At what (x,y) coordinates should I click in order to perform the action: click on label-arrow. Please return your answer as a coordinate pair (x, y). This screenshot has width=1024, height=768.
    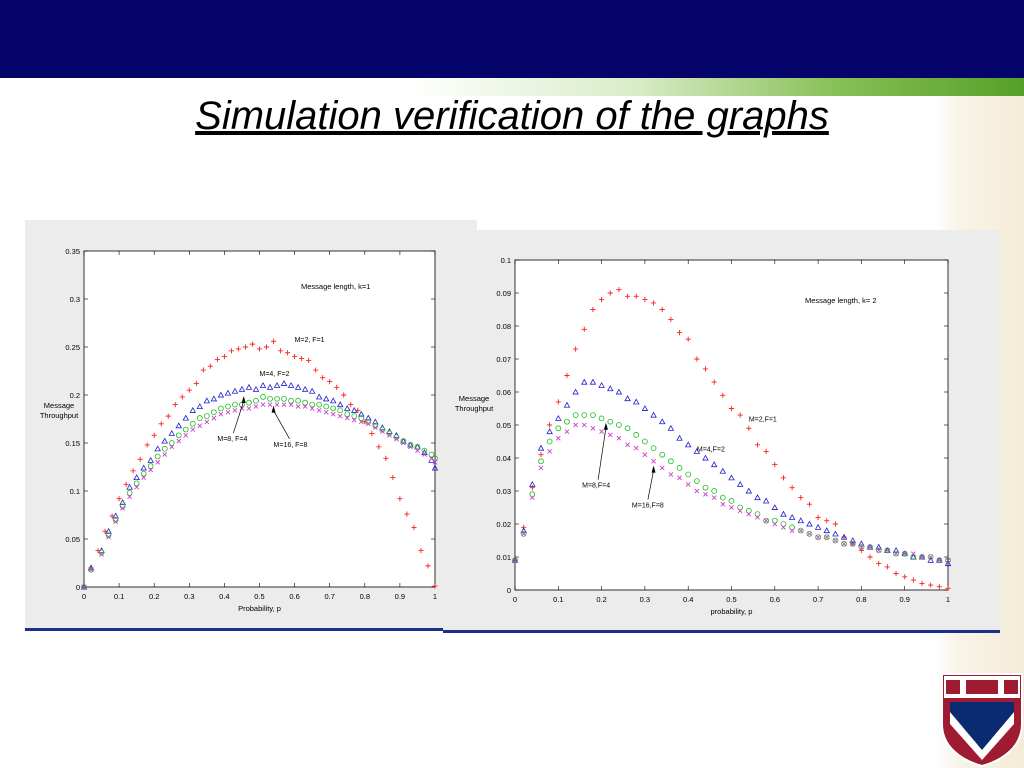
    Looking at the image, I should click on (602, 453).